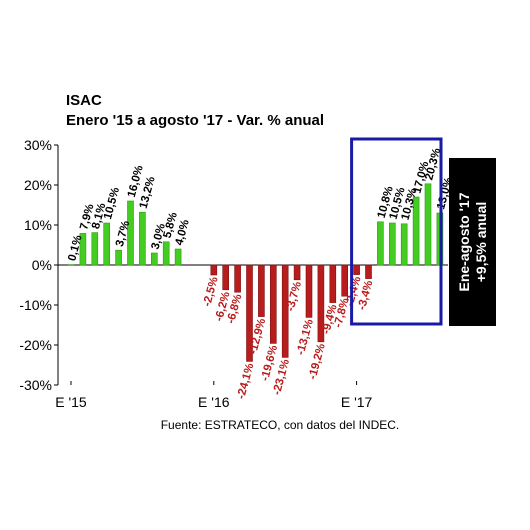 The image size is (530, 530). What do you see at coordinates (317, 361) in the screenshot?
I see `bar-data-label: -19,2%` at bounding box center [317, 361].